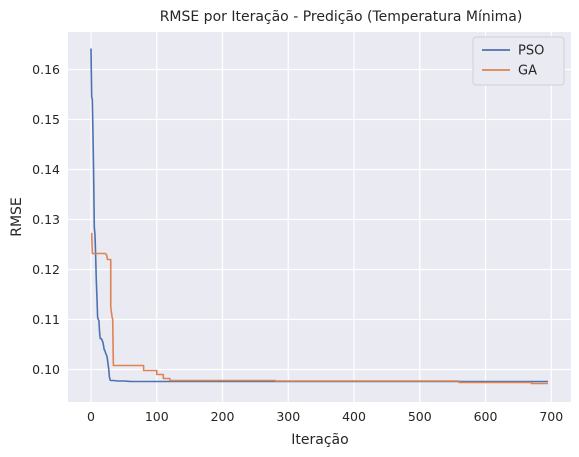 The image size is (579, 457). Describe the element at coordinates (46, 69) in the screenshot. I see `y-tick-label: 0.16` at that location.